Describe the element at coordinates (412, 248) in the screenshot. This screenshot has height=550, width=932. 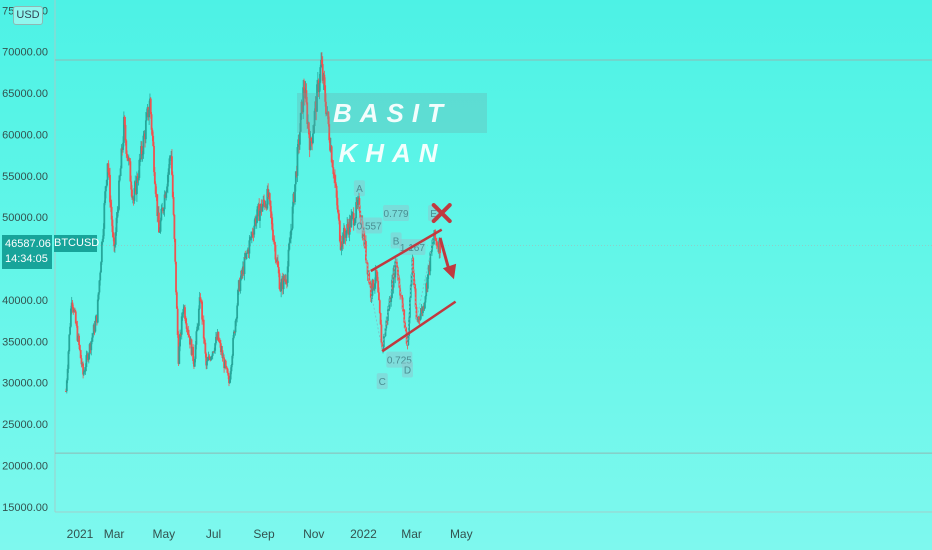
I see `wave-label: 1.167` at that location.